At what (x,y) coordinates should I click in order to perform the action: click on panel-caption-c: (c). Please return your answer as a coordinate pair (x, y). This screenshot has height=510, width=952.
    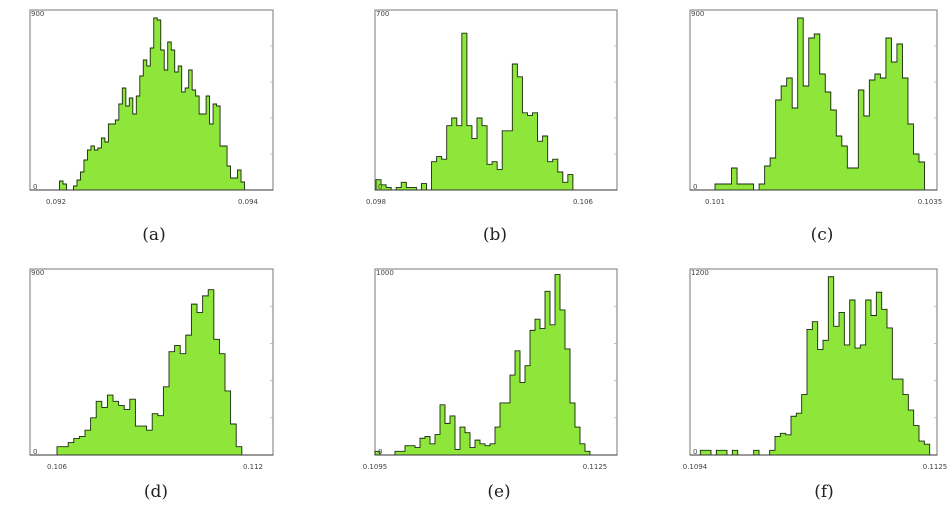
    Looking at the image, I should click on (822, 235).